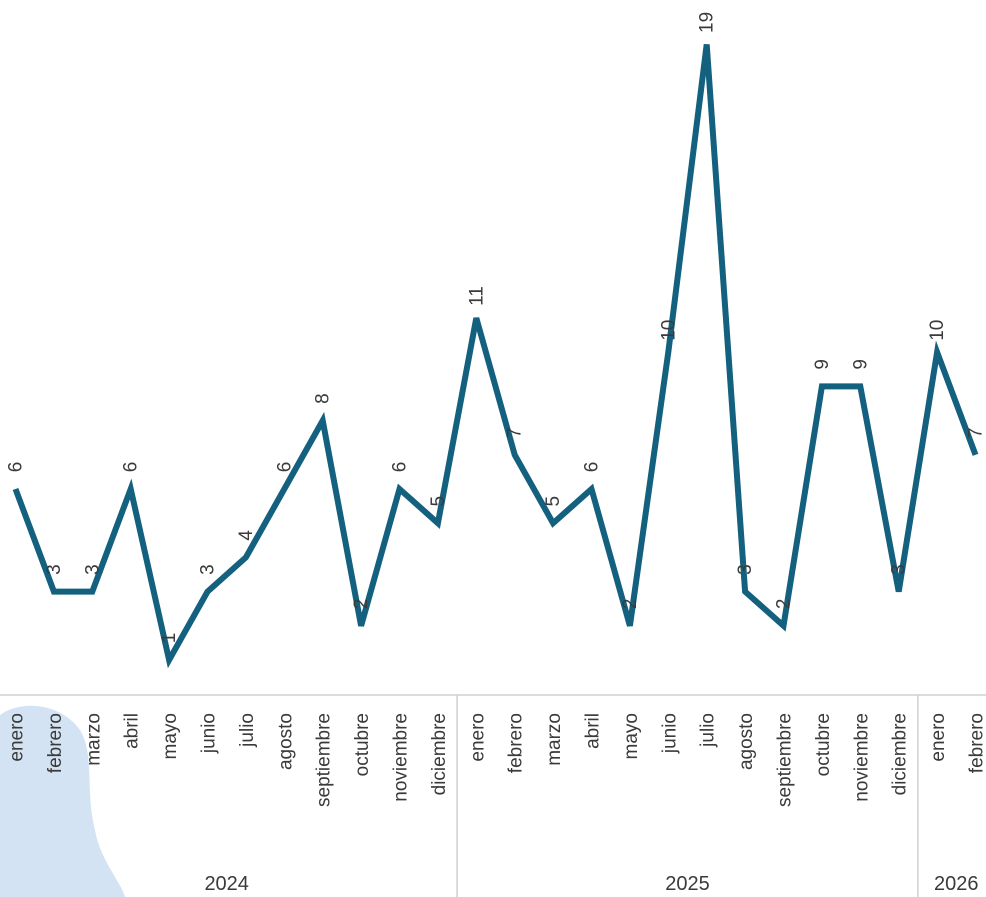 The width and height of the screenshot is (986, 897). What do you see at coordinates (226, 884) in the screenshot?
I see `year-label: 2024` at bounding box center [226, 884].